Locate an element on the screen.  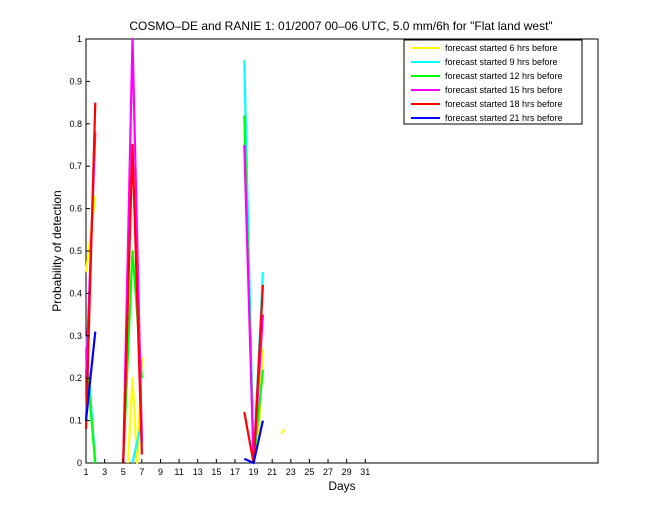
x-tick-label: 23 is located at coordinates (291, 472).